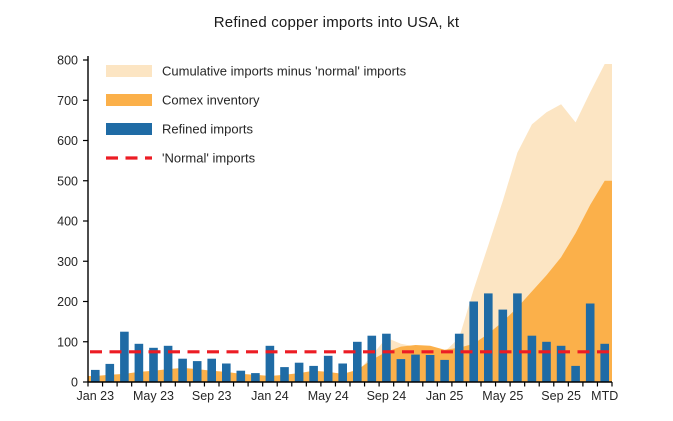 Image resolution: width=673 pixels, height=421 pixels. I want to click on y-tick-label: 100, so click(67, 342).